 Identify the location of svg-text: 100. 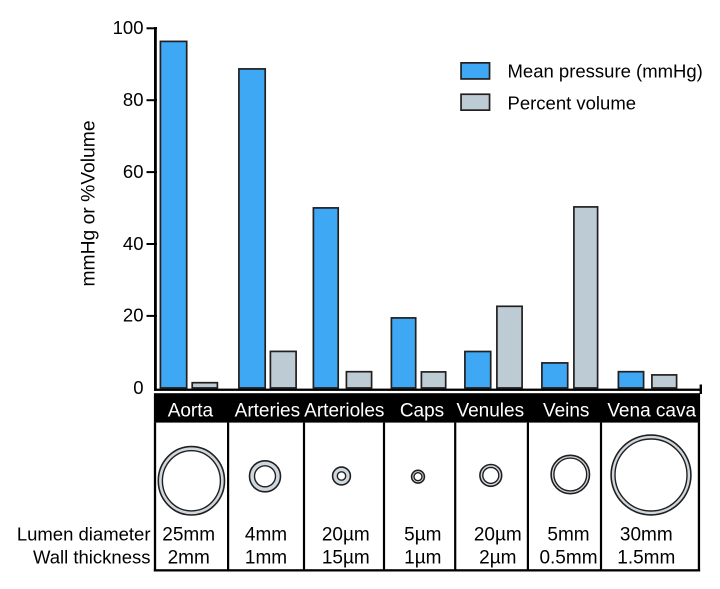
(128, 27).